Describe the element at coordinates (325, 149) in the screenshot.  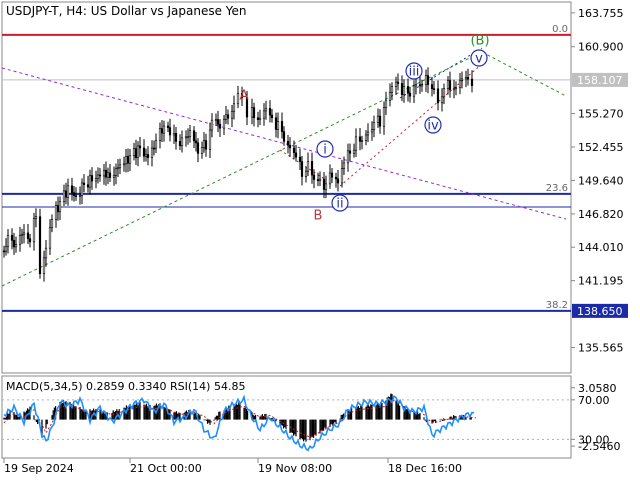
I see `wave-circle-i` at that location.